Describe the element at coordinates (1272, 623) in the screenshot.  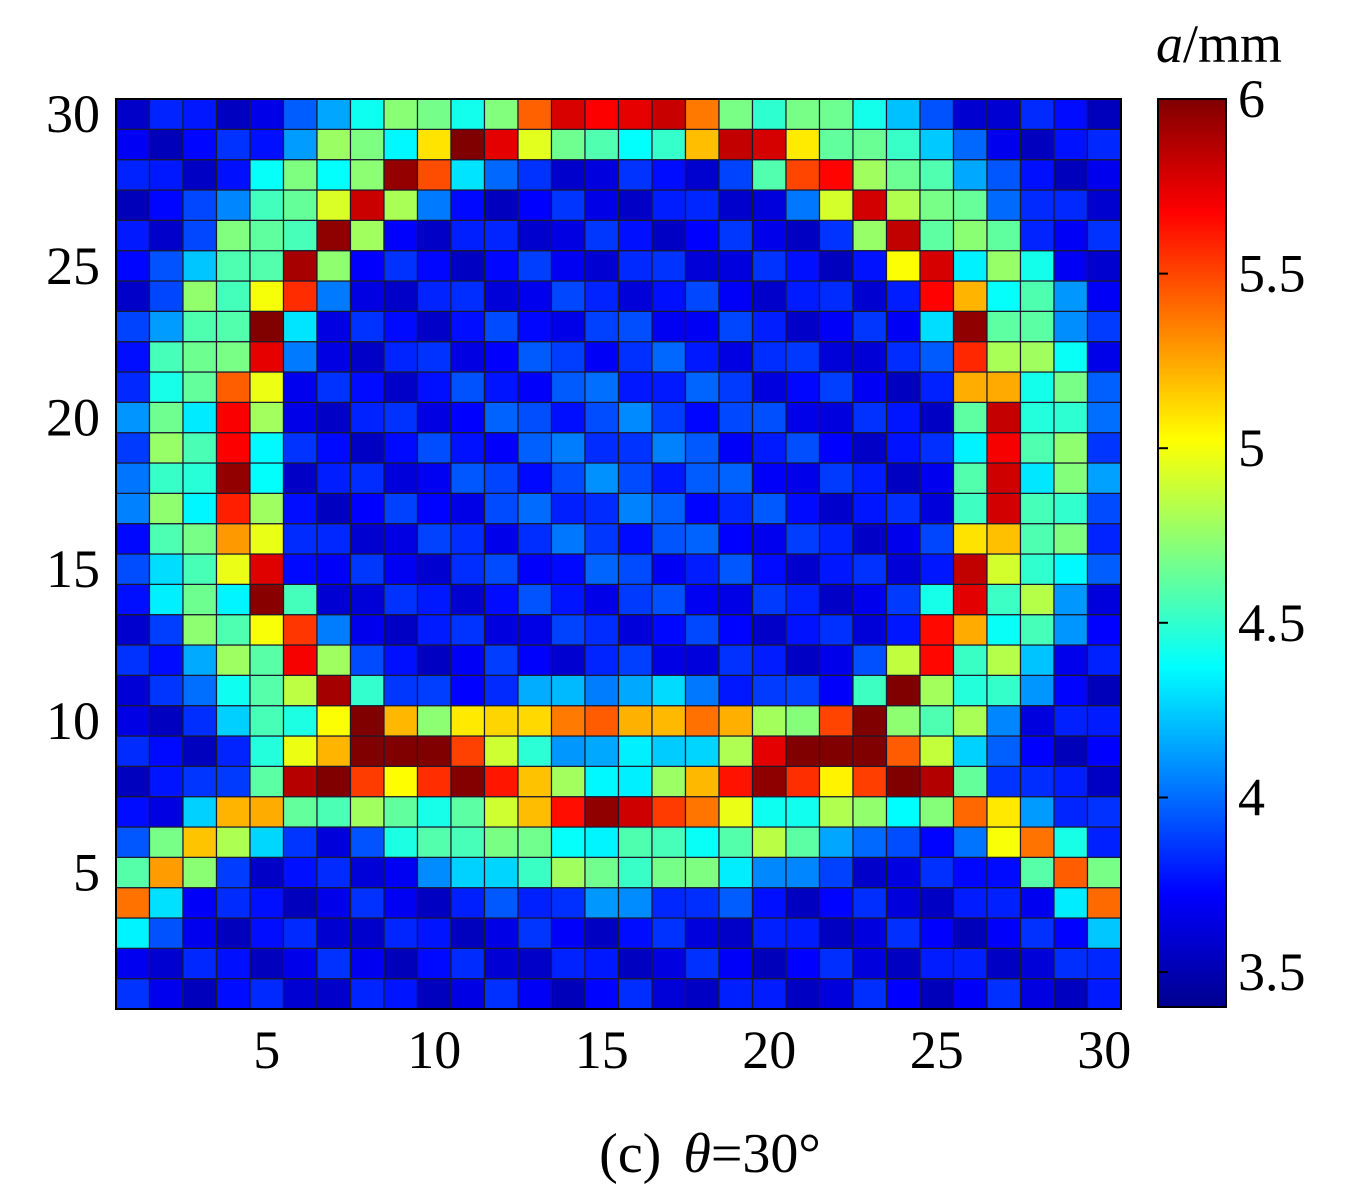
I see `colorbar-tick-label: 4.5` at that location.